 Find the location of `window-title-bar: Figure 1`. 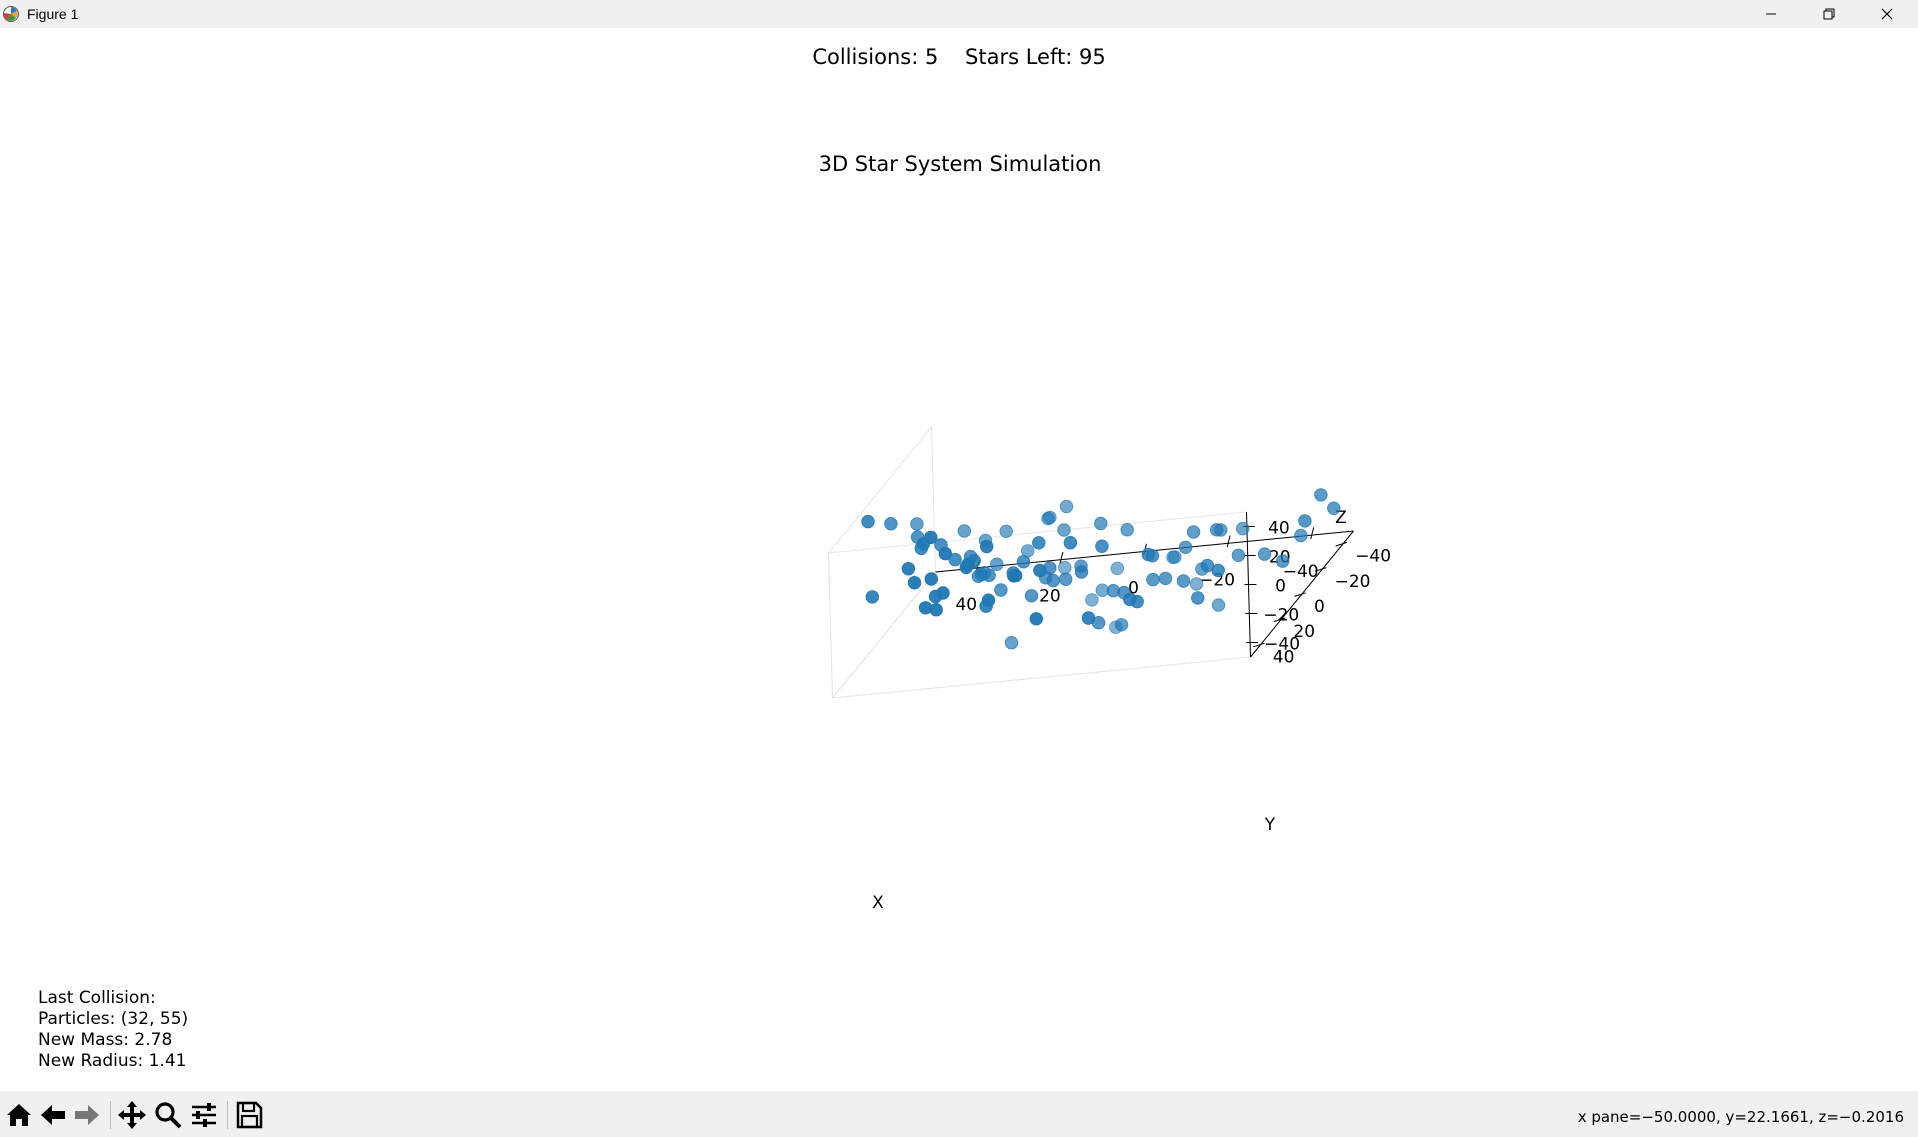

window-title-bar: Figure 1 is located at coordinates (959, 14).